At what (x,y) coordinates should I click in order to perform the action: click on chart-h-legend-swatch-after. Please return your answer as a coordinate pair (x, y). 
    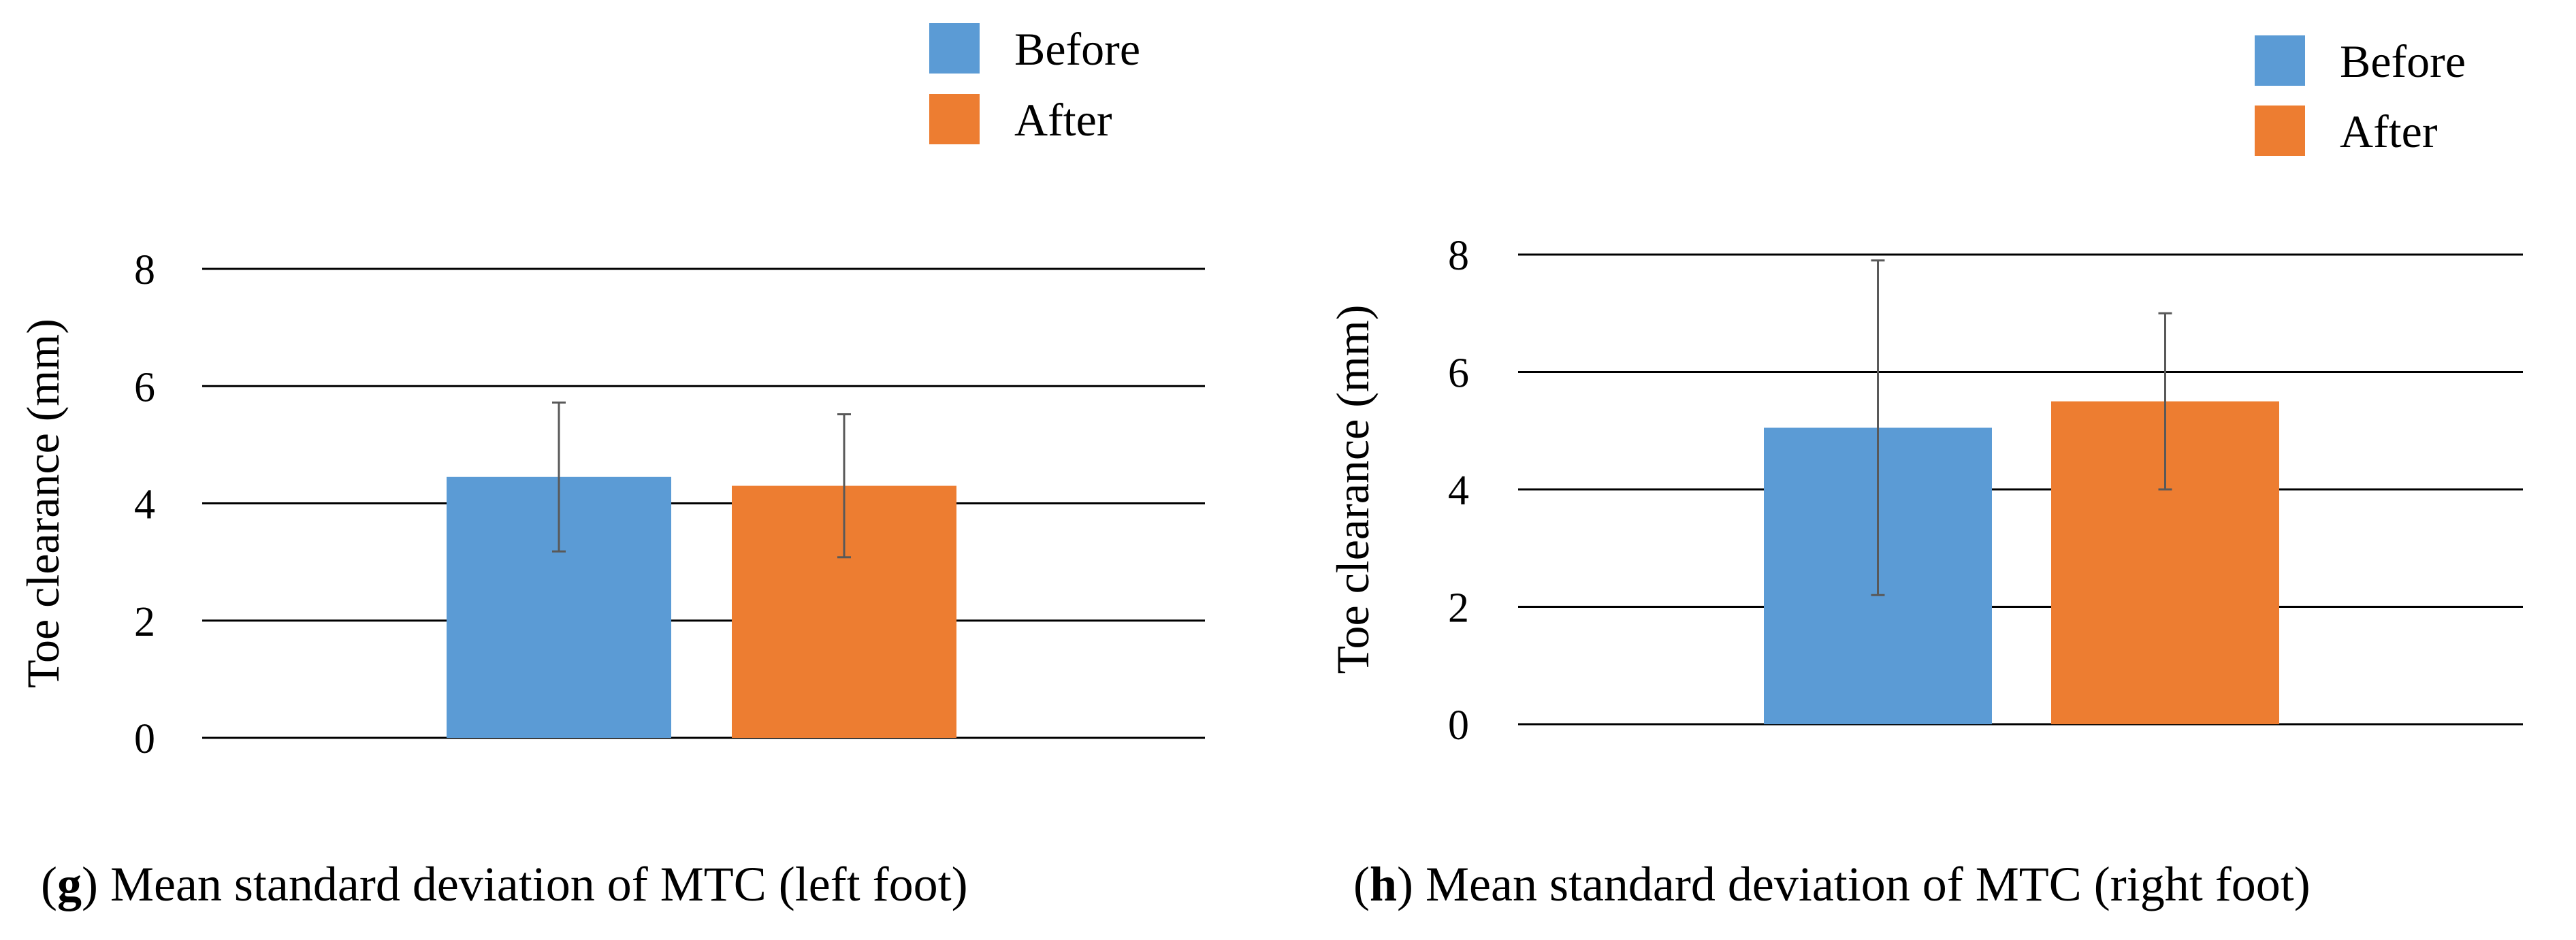
    Looking at the image, I should click on (2280, 131).